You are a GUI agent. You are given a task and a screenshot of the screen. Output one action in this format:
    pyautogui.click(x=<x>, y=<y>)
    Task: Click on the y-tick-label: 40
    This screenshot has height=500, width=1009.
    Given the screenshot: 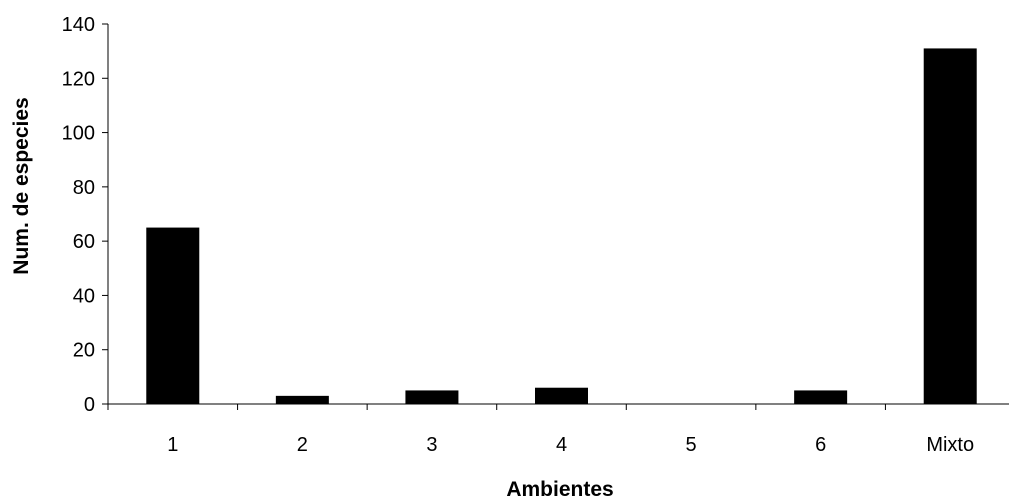 What is the action you would take?
    pyautogui.click(x=84, y=296)
    